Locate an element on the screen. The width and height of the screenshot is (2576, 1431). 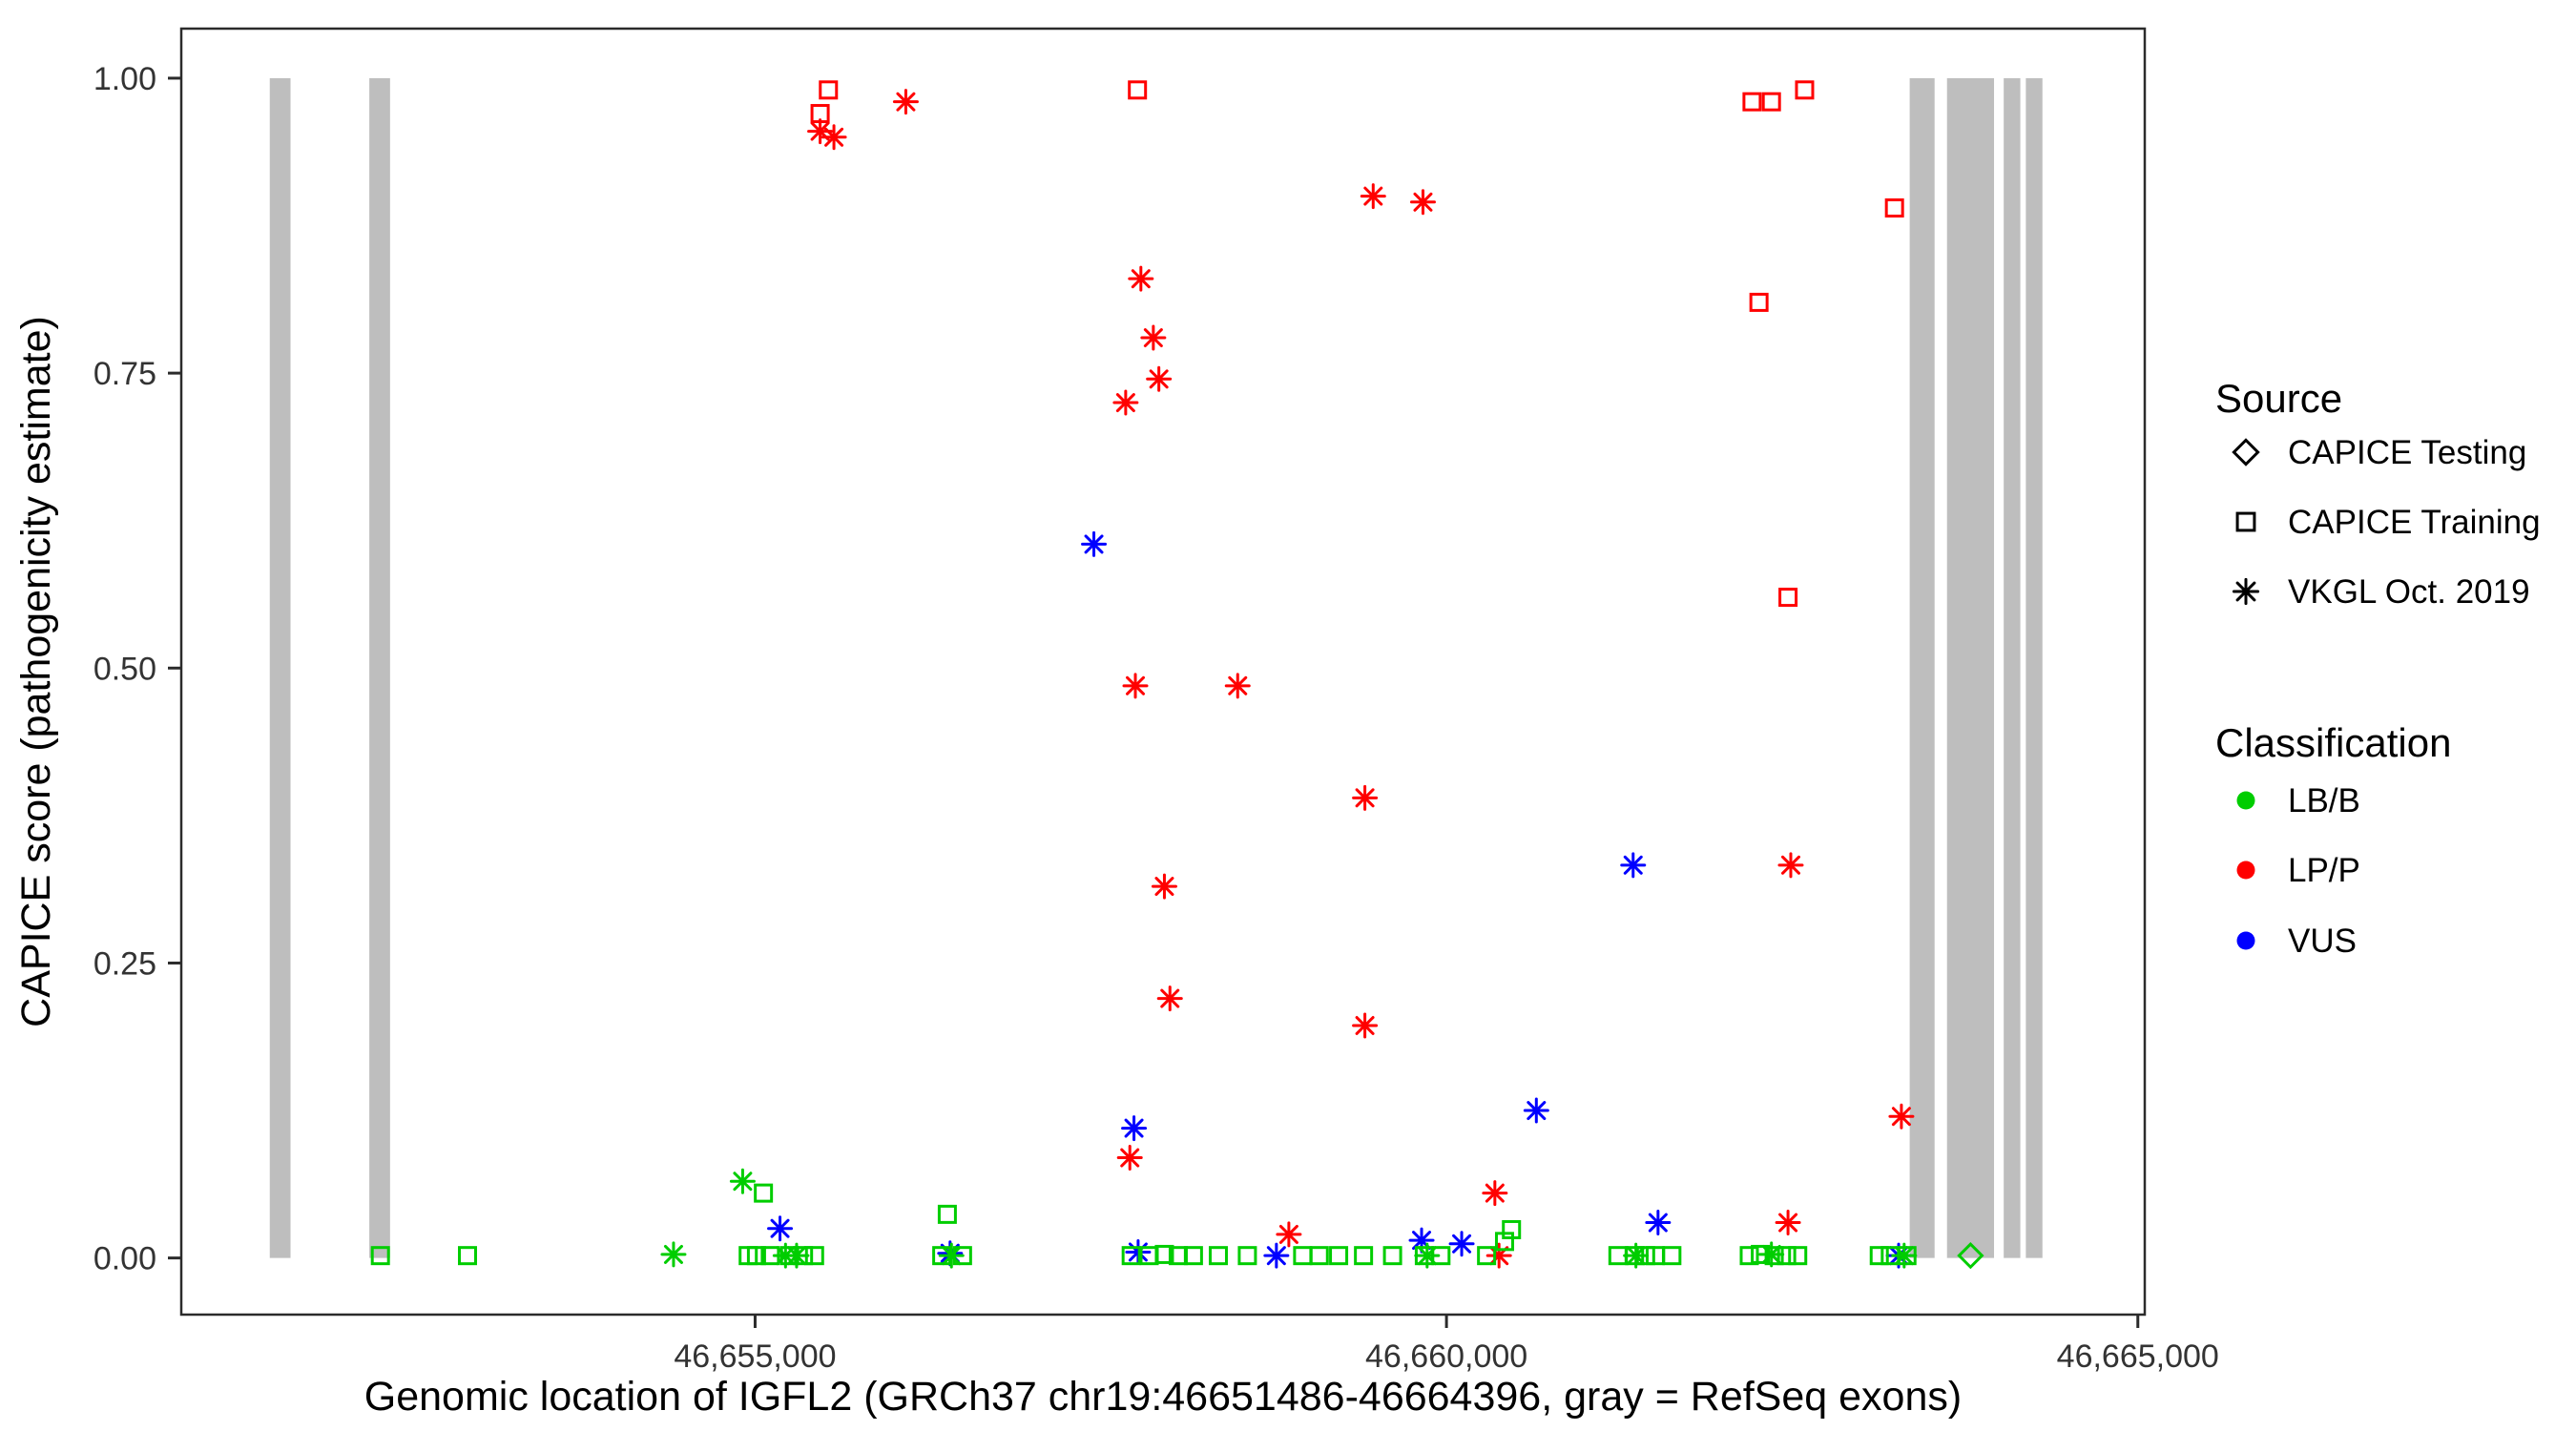
y-tick-label: 0.75 is located at coordinates (124, 374).